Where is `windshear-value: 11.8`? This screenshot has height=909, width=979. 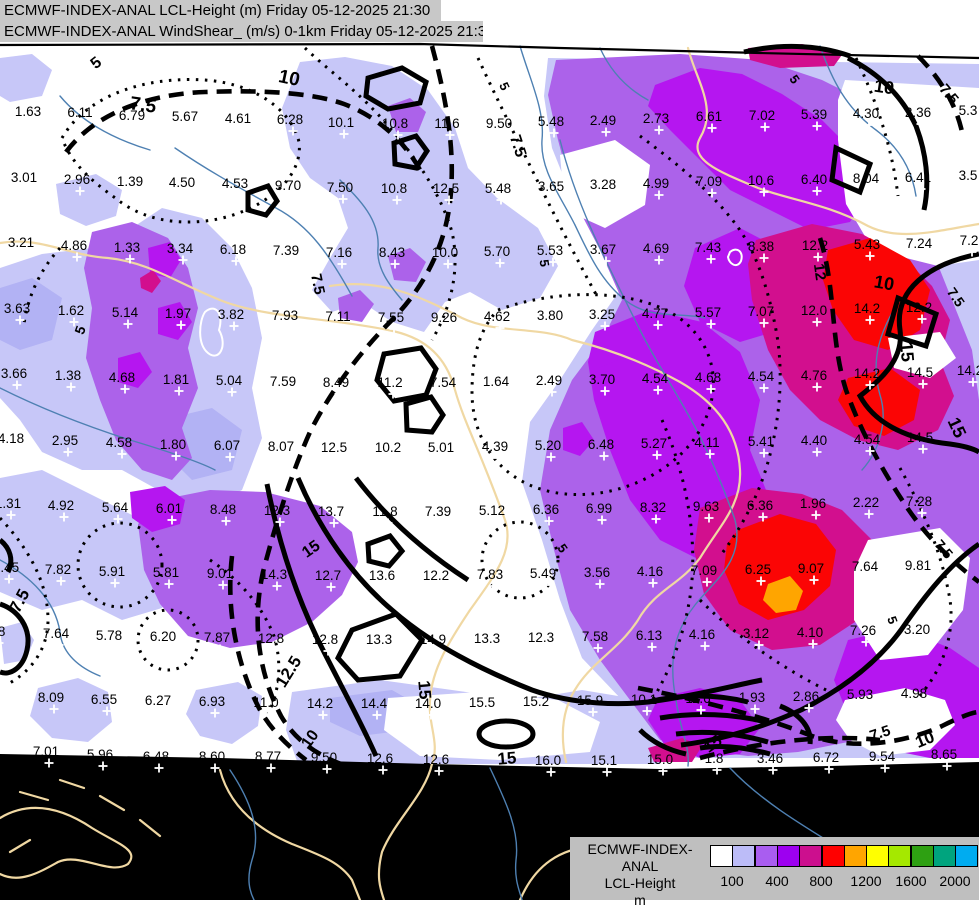 windshear-value: 11.8 is located at coordinates (384, 511).